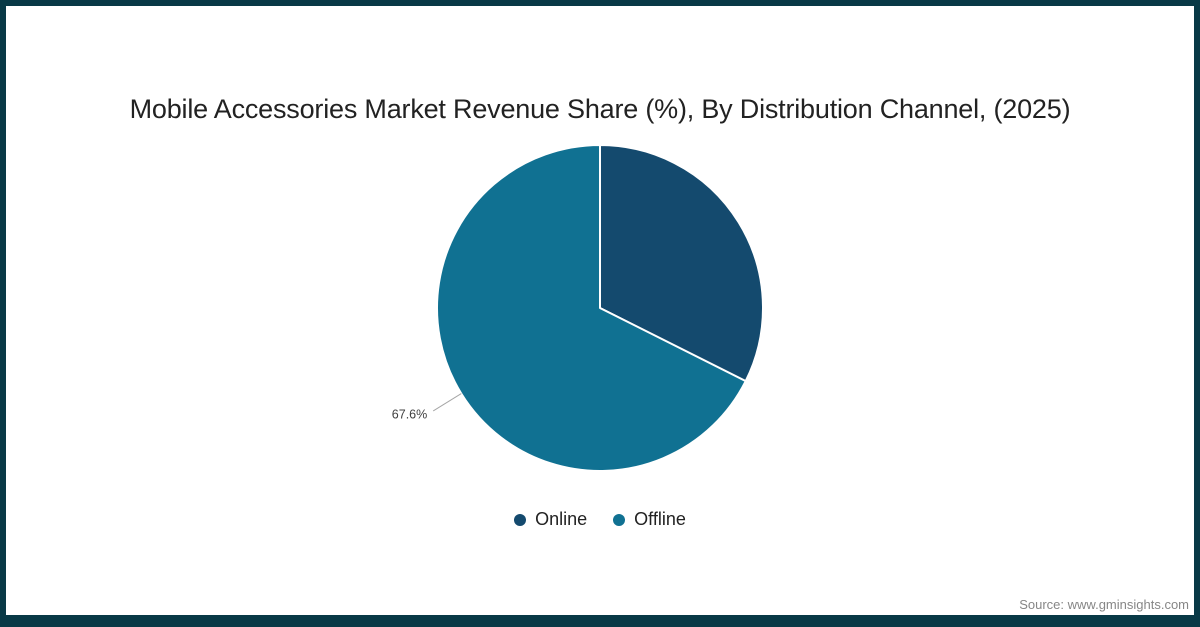 The height and width of the screenshot is (627, 1200). I want to click on legend-item-offline: Offline, so click(649, 519).